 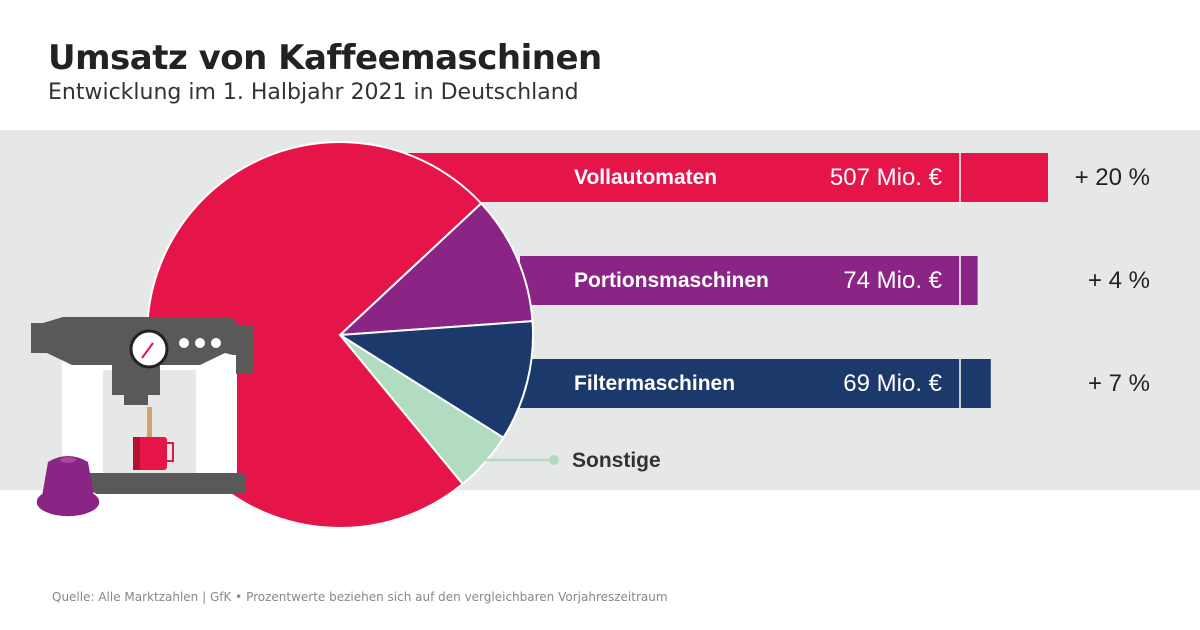 What do you see at coordinates (325, 58) in the screenshot?
I see `page-title: Umsatz von Kaffeemaschinen` at bounding box center [325, 58].